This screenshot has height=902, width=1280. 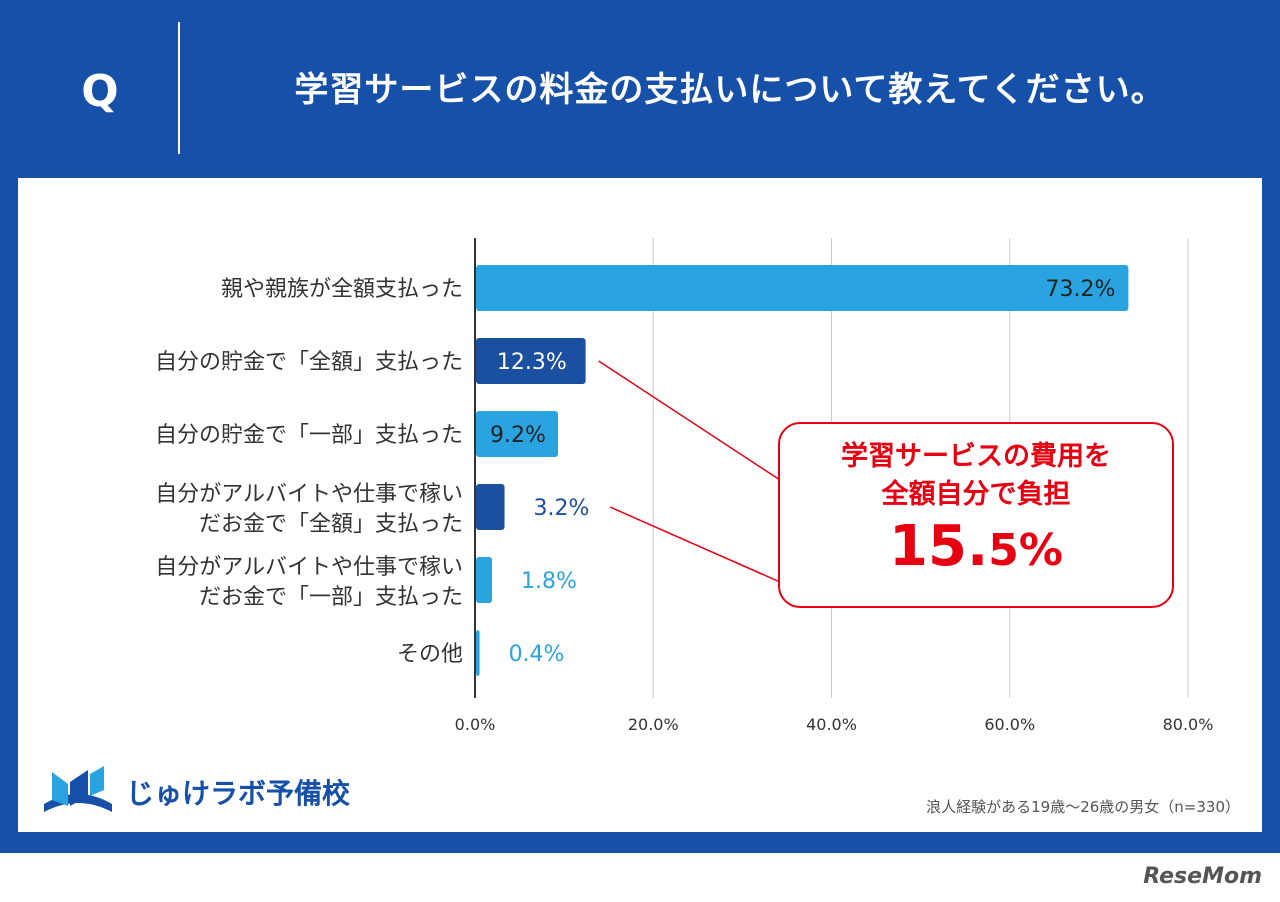 I want to click on callout-value-int: 15., so click(x=939, y=546).